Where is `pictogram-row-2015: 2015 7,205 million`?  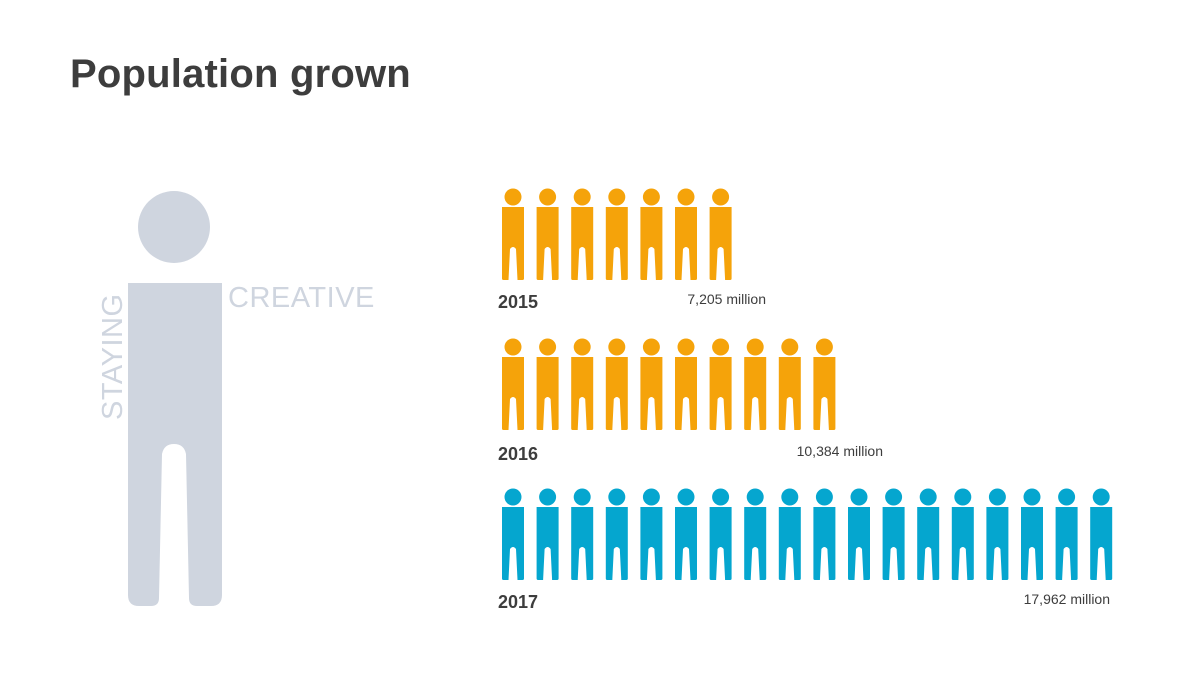 pictogram-row-2015: 2015 7,205 million is located at coordinates (632, 250).